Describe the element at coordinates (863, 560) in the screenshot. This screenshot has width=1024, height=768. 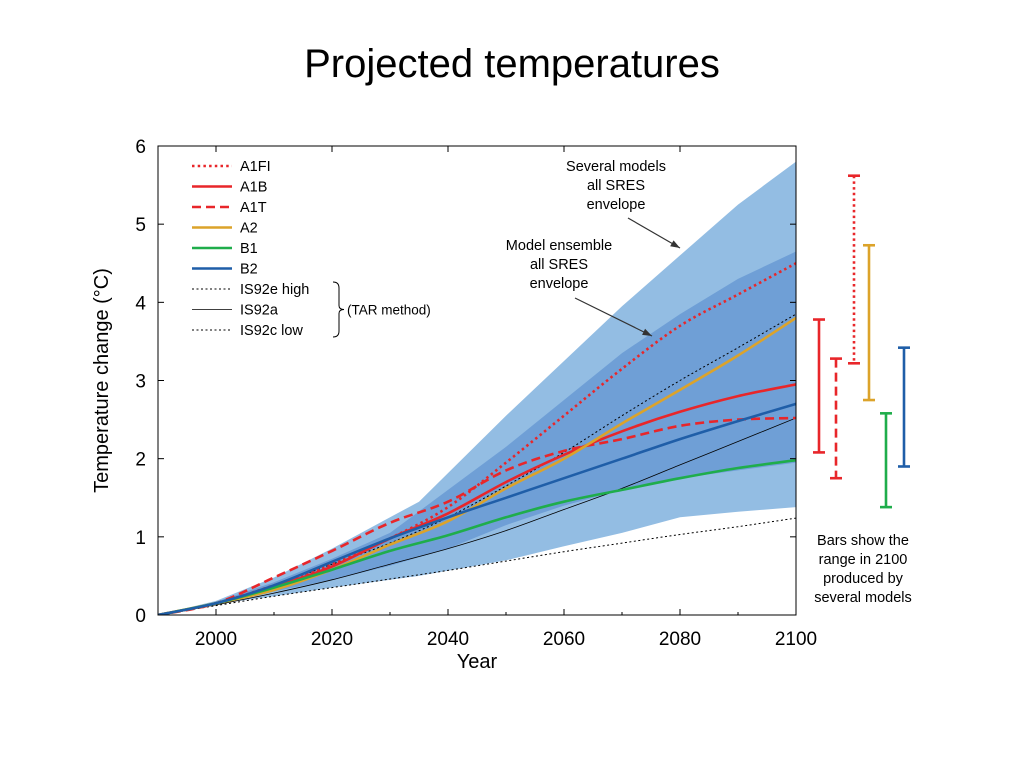
I see `range-bars-note-line: range in 2100` at that location.